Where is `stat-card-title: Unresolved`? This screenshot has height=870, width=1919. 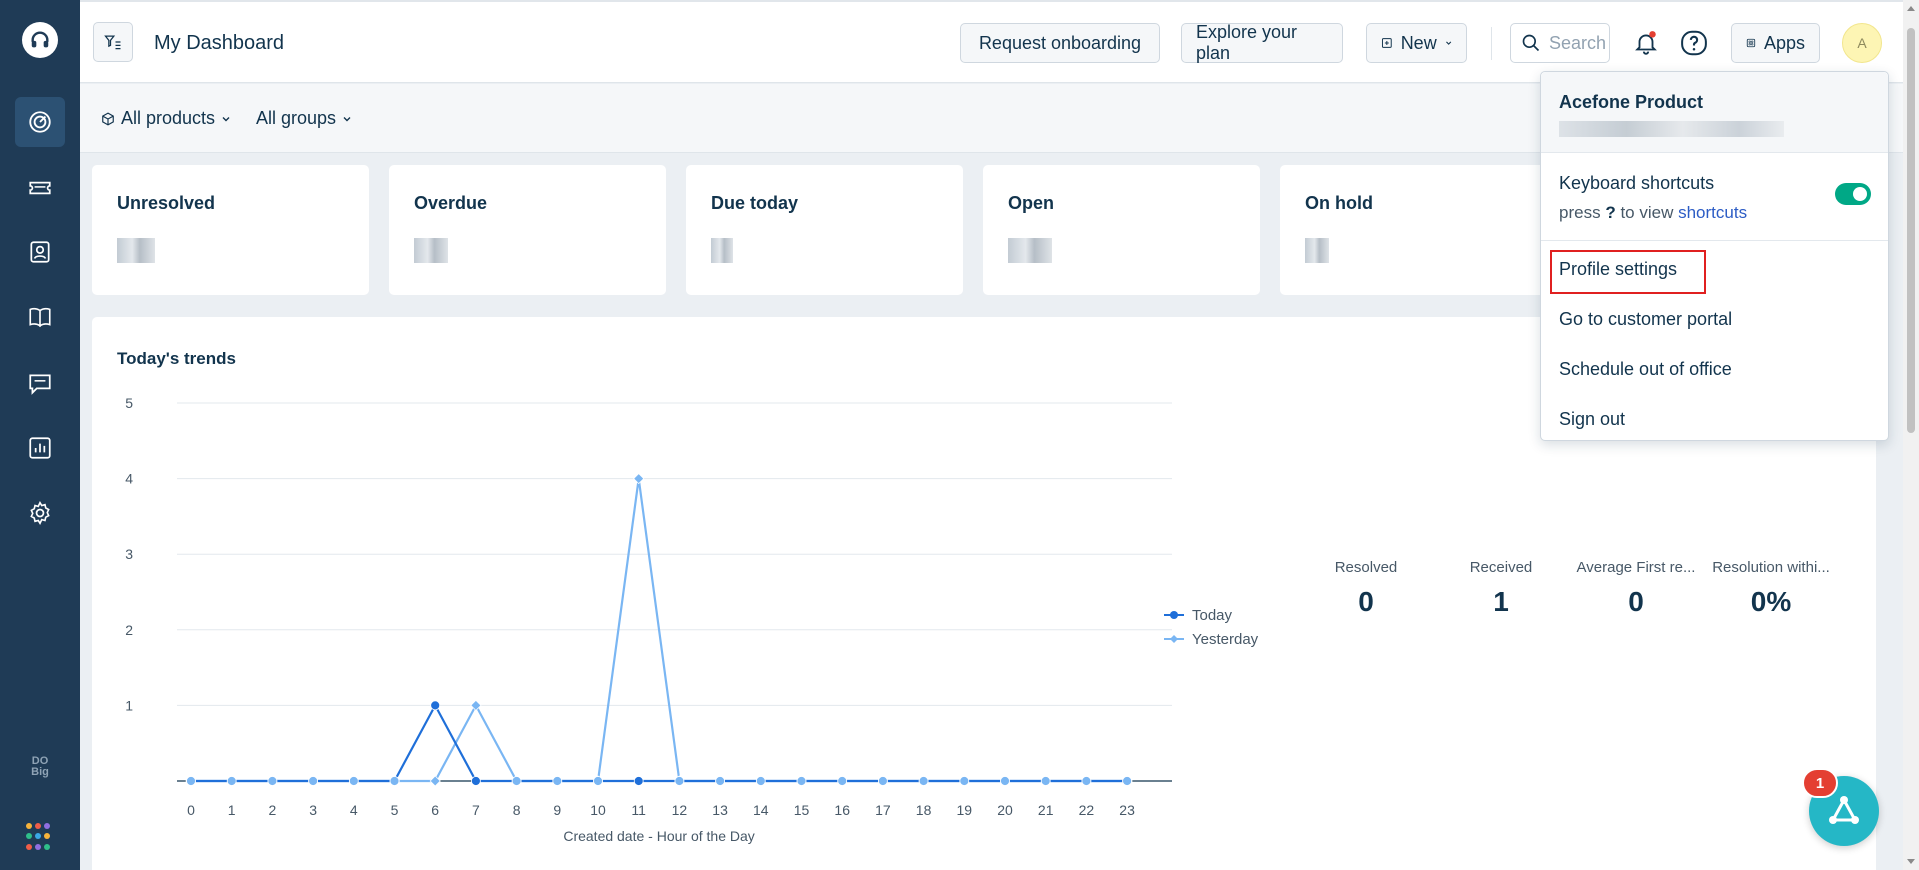
stat-card-title: Unresolved is located at coordinates (166, 203).